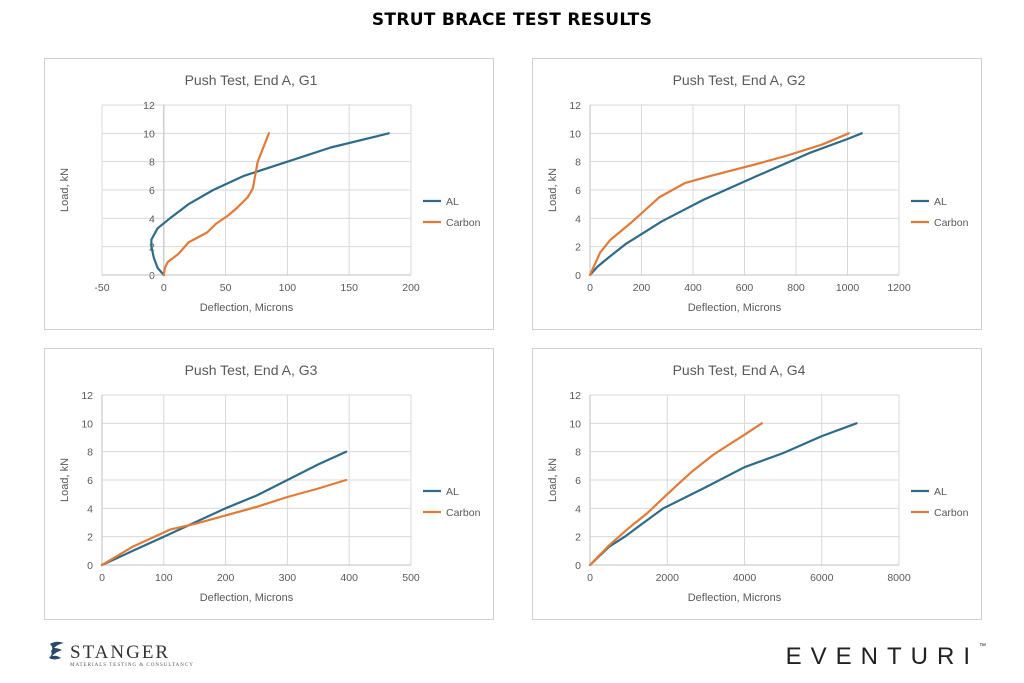 The height and width of the screenshot is (683, 1024). Describe the element at coordinates (668, 578) in the screenshot. I see `x-tick-label: 2000` at that location.